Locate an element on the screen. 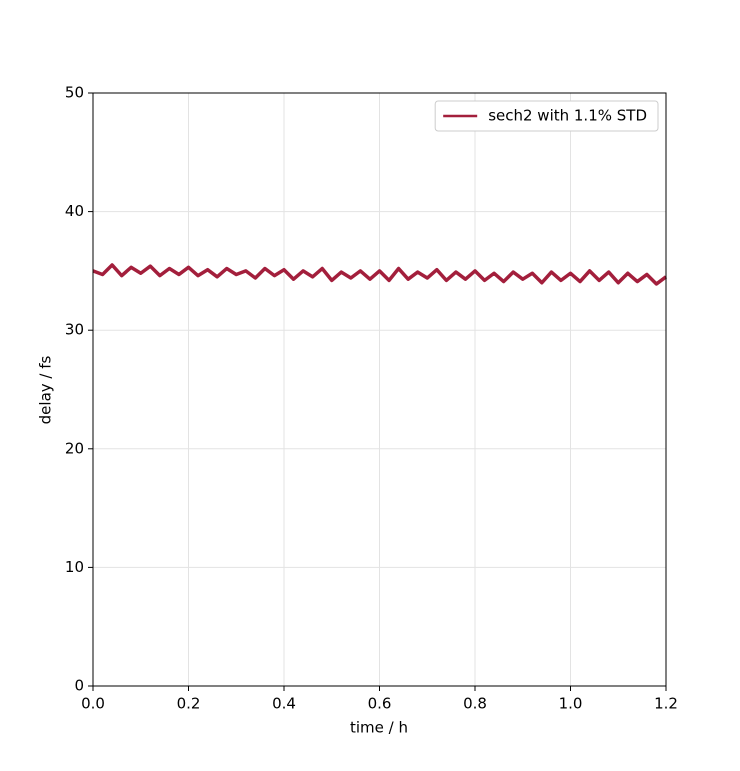  x-tick-label: 1.2 is located at coordinates (666, 704).